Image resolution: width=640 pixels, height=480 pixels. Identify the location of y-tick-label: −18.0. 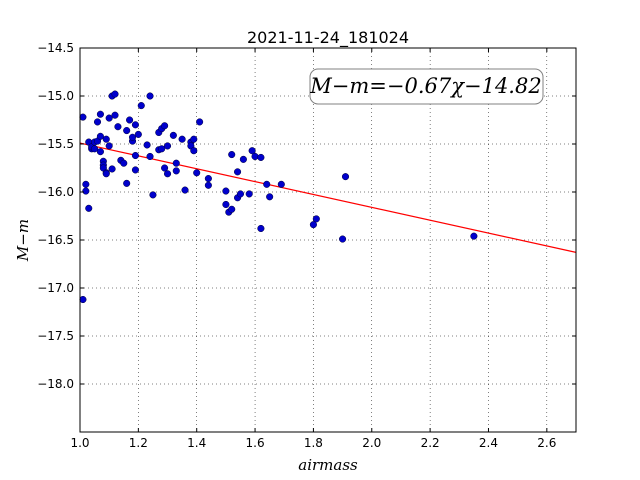
(55, 384).